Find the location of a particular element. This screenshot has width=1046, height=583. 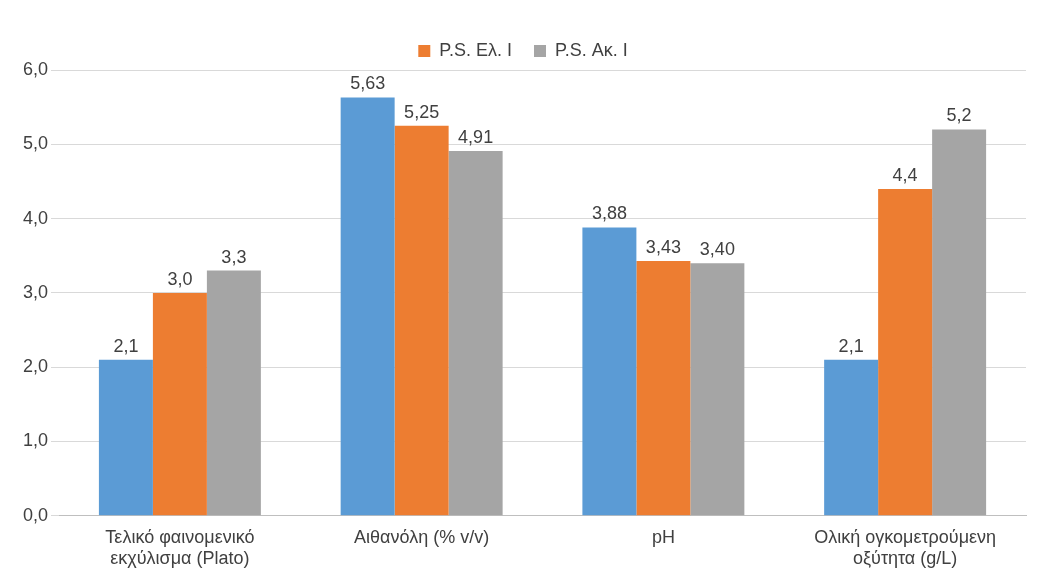

y-tick-label: 0,0 is located at coordinates (35, 514).